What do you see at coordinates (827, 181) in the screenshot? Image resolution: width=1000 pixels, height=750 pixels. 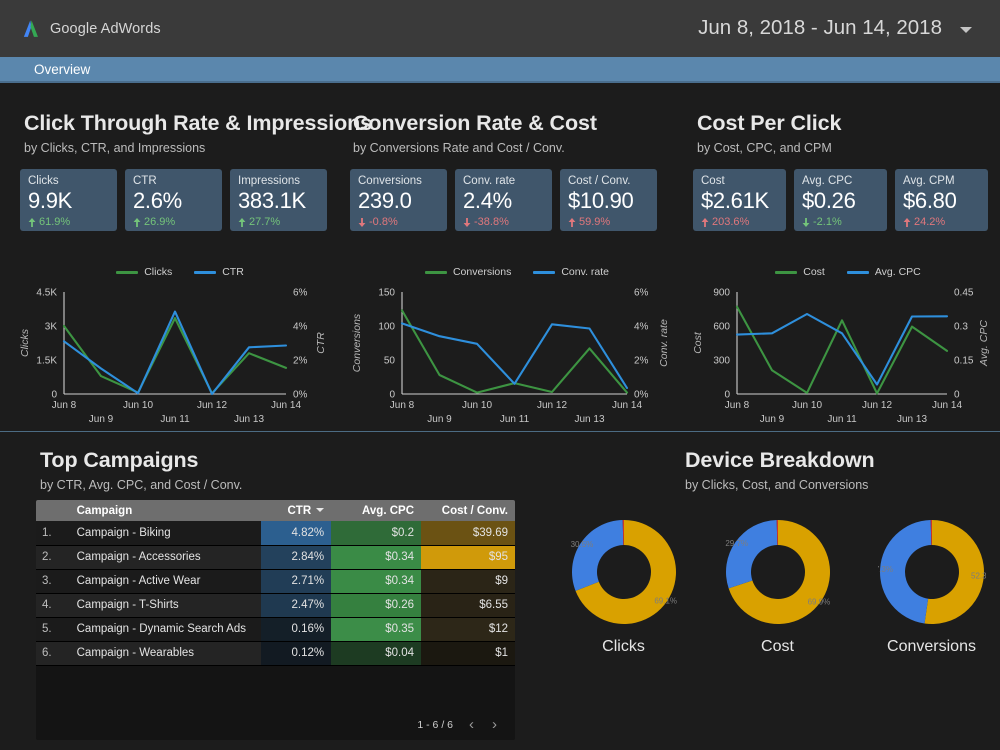 I see `scorecard-label: Avg. CPC` at bounding box center [827, 181].